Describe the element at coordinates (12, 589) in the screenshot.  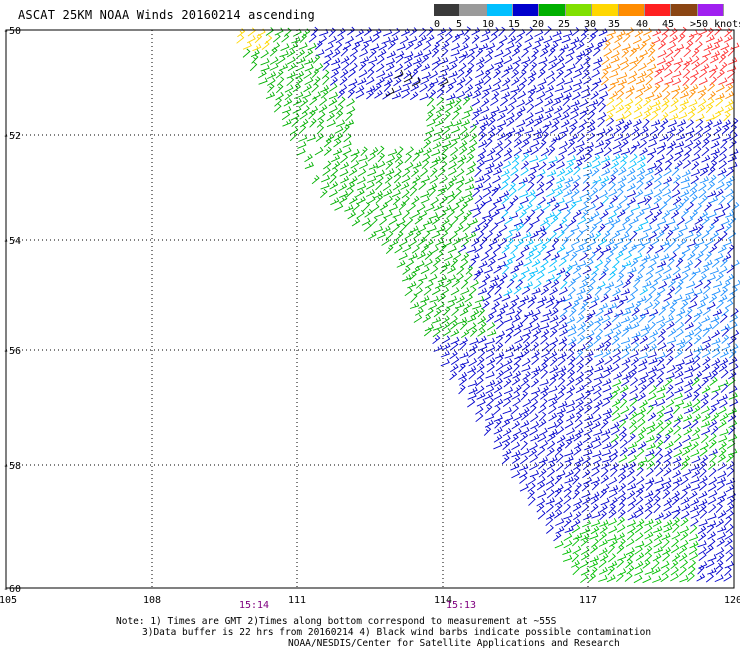
I see `tick-label: -60` at that location.